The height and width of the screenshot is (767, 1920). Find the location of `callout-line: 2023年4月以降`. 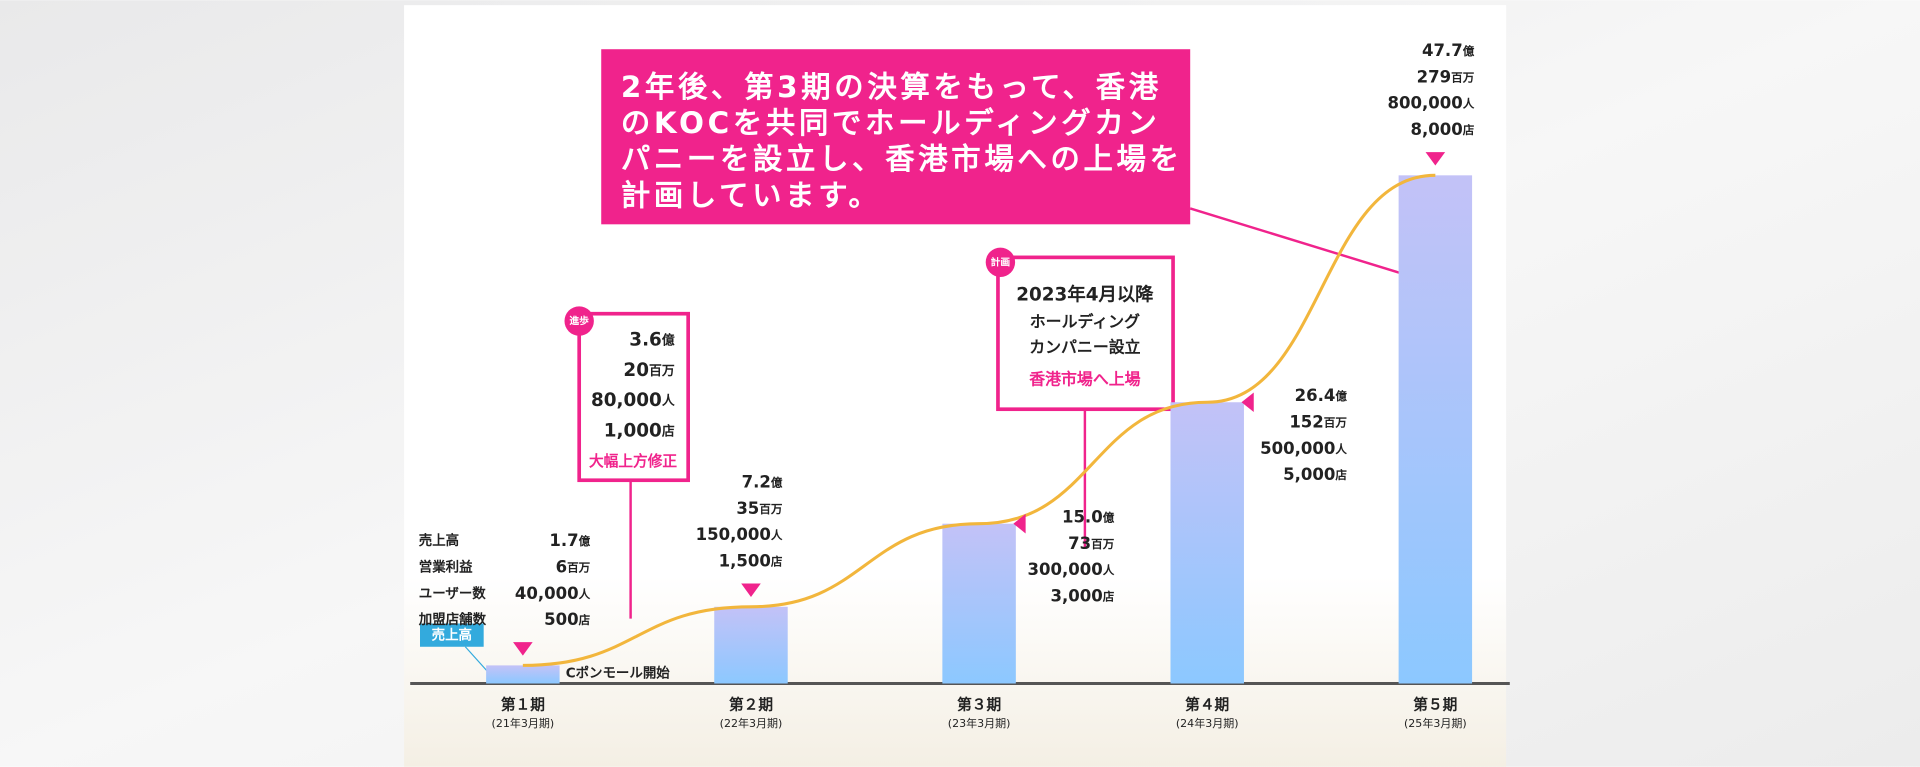

callout-line: 2023年4月以降 is located at coordinates (1085, 294).